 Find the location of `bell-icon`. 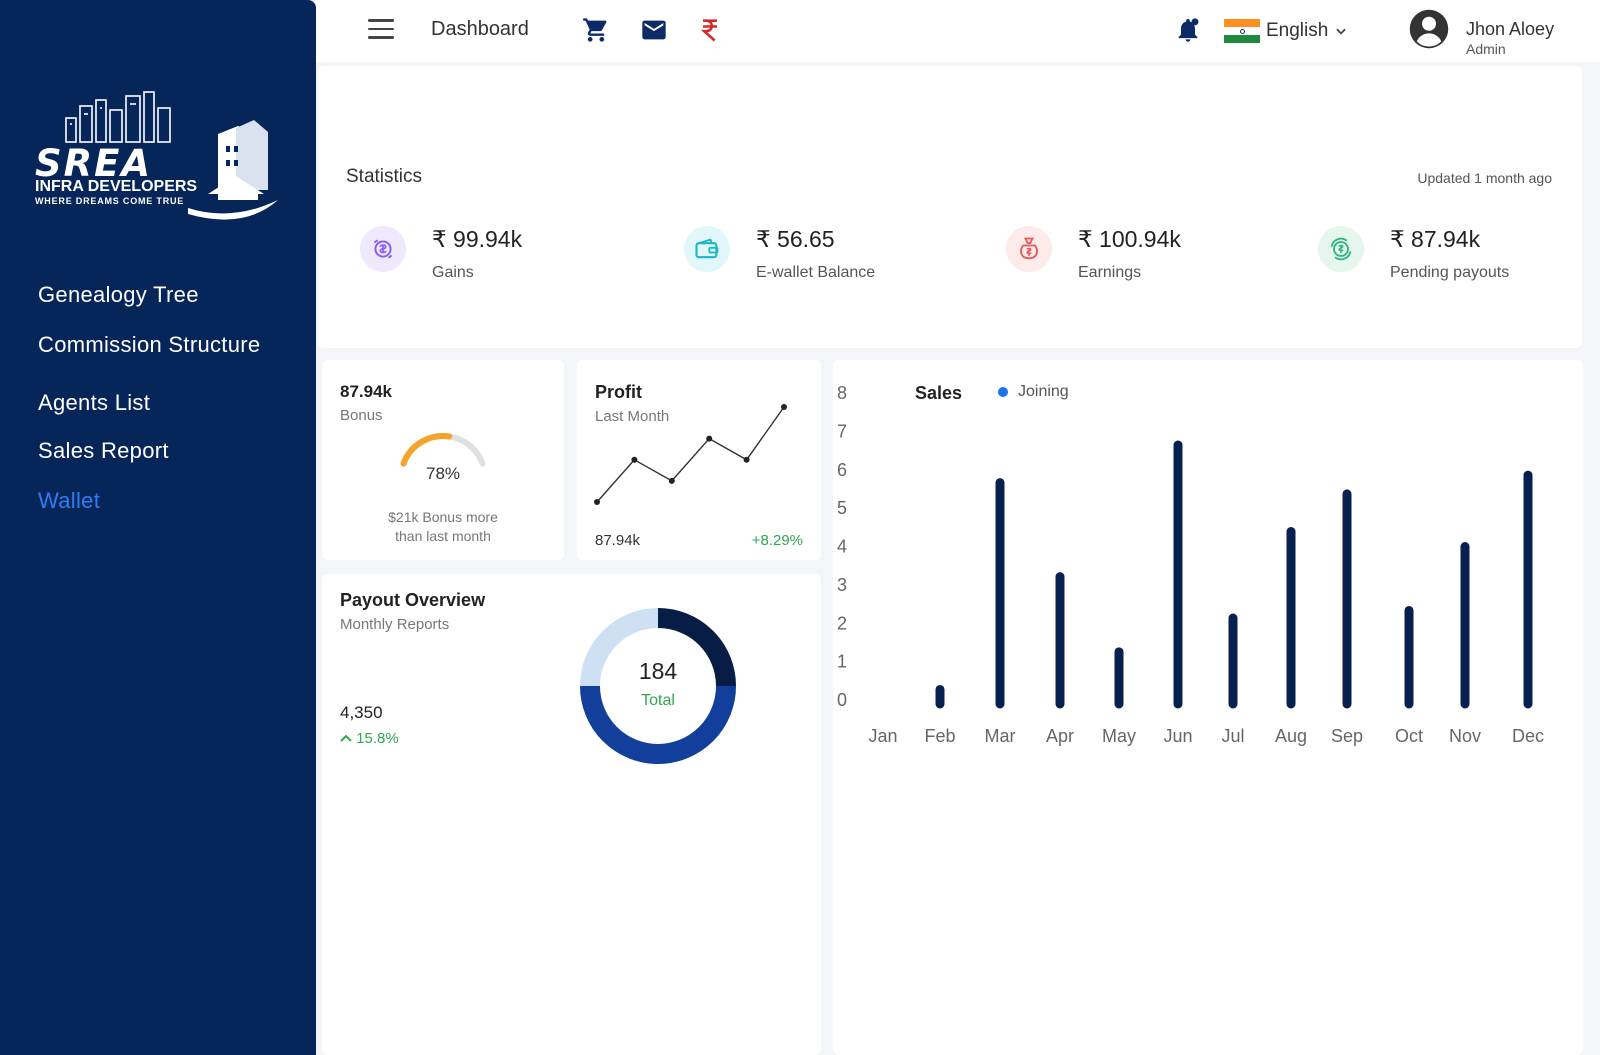

bell-icon is located at coordinates (1188, 30).